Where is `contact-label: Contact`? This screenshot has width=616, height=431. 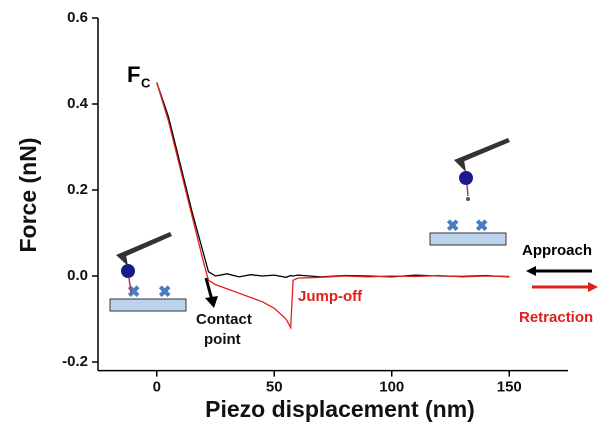 contact-label: Contact is located at coordinates (224, 319).